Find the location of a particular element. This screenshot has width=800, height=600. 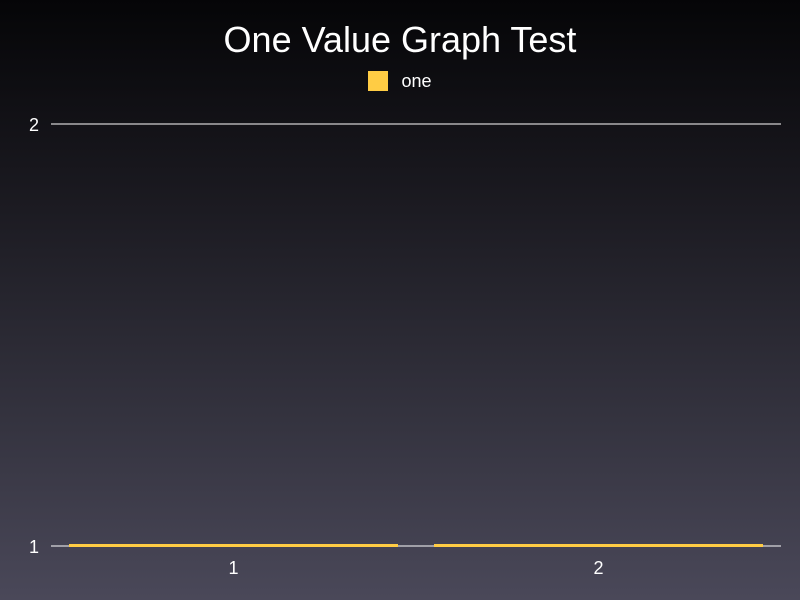

legend-swatch is located at coordinates (378, 81).